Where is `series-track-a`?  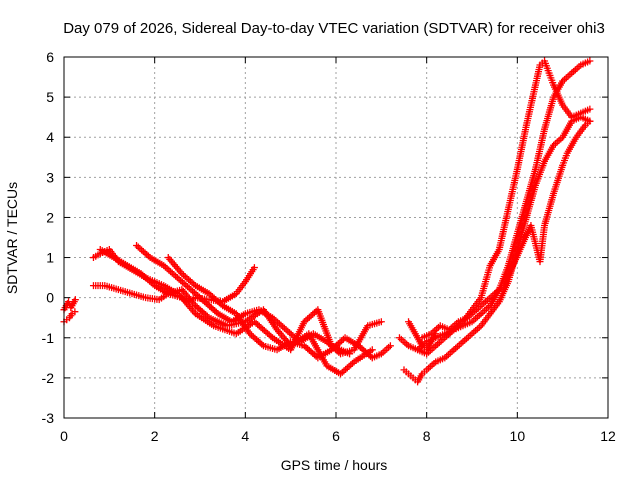 series-track-a is located at coordinates (69, 305).